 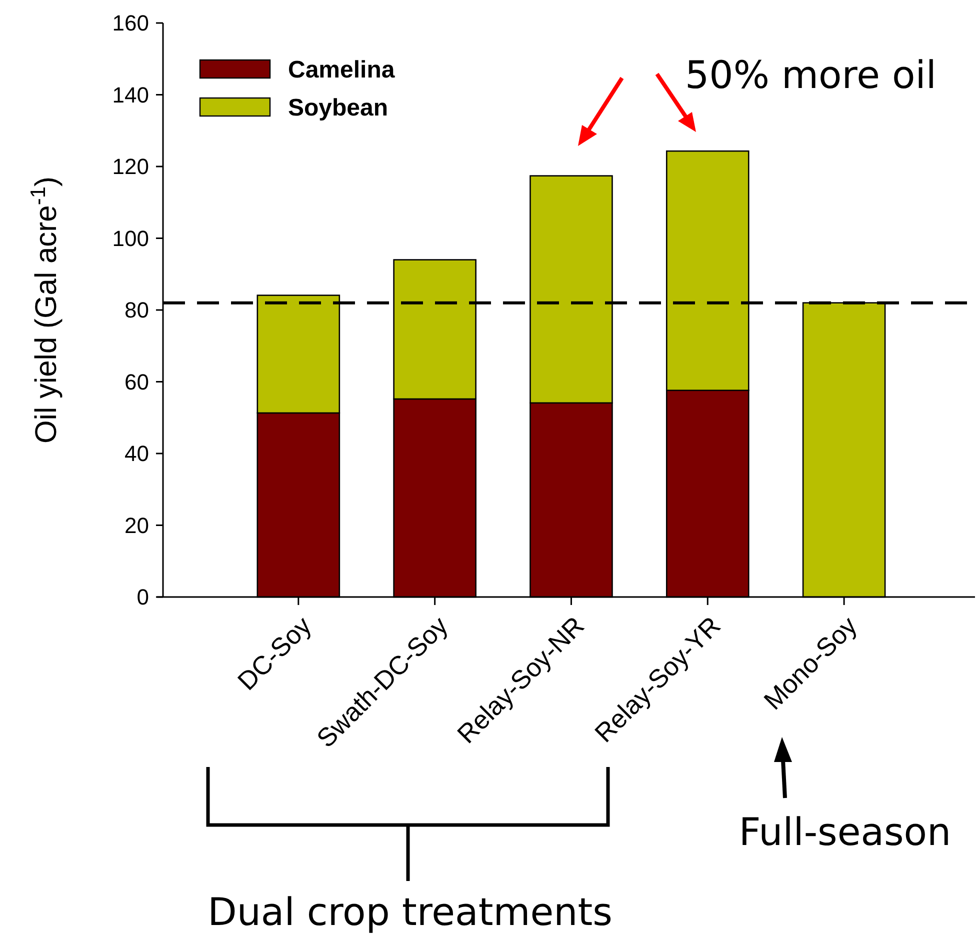 What do you see at coordinates (130, 95) in the screenshot?
I see `y-tick-label: 140` at bounding box center [130, 95].